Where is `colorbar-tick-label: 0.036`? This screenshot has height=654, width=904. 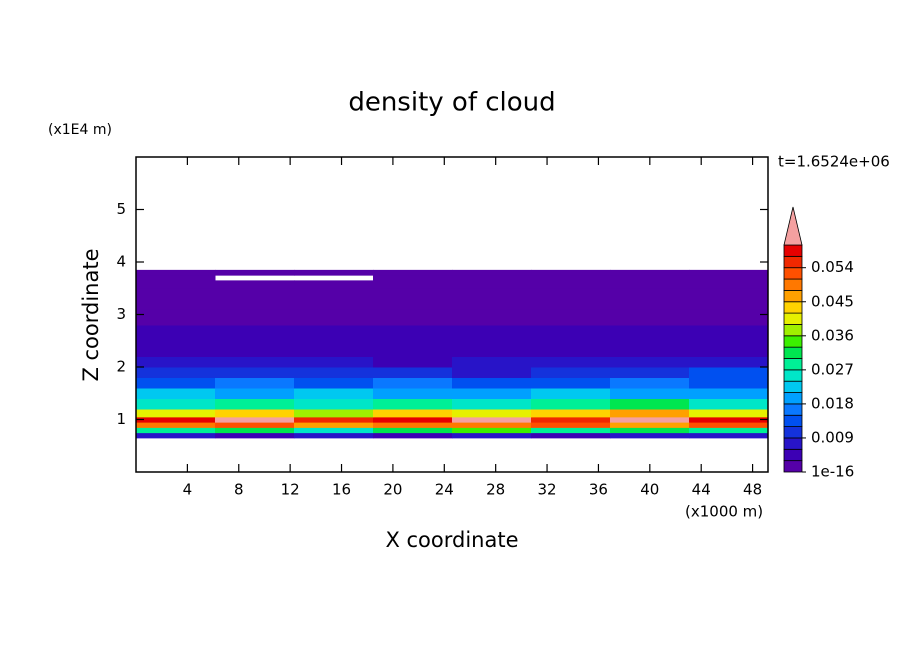 colorbar-tick-label: 0.036 is located at coordinates (832, 335).